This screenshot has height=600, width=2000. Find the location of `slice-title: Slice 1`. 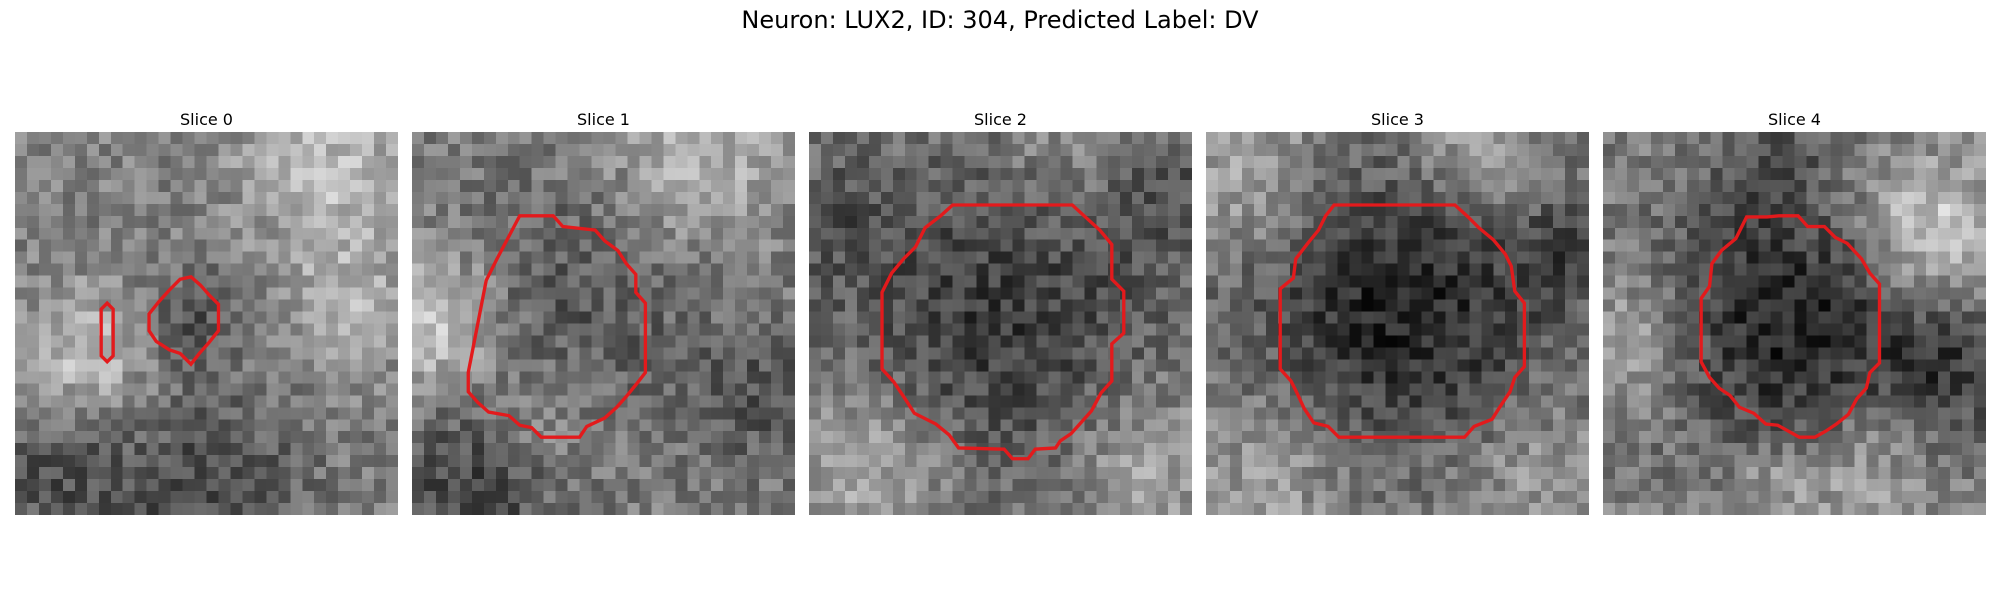

slice-title: Slice 1 is located at coordinates (603, 119).